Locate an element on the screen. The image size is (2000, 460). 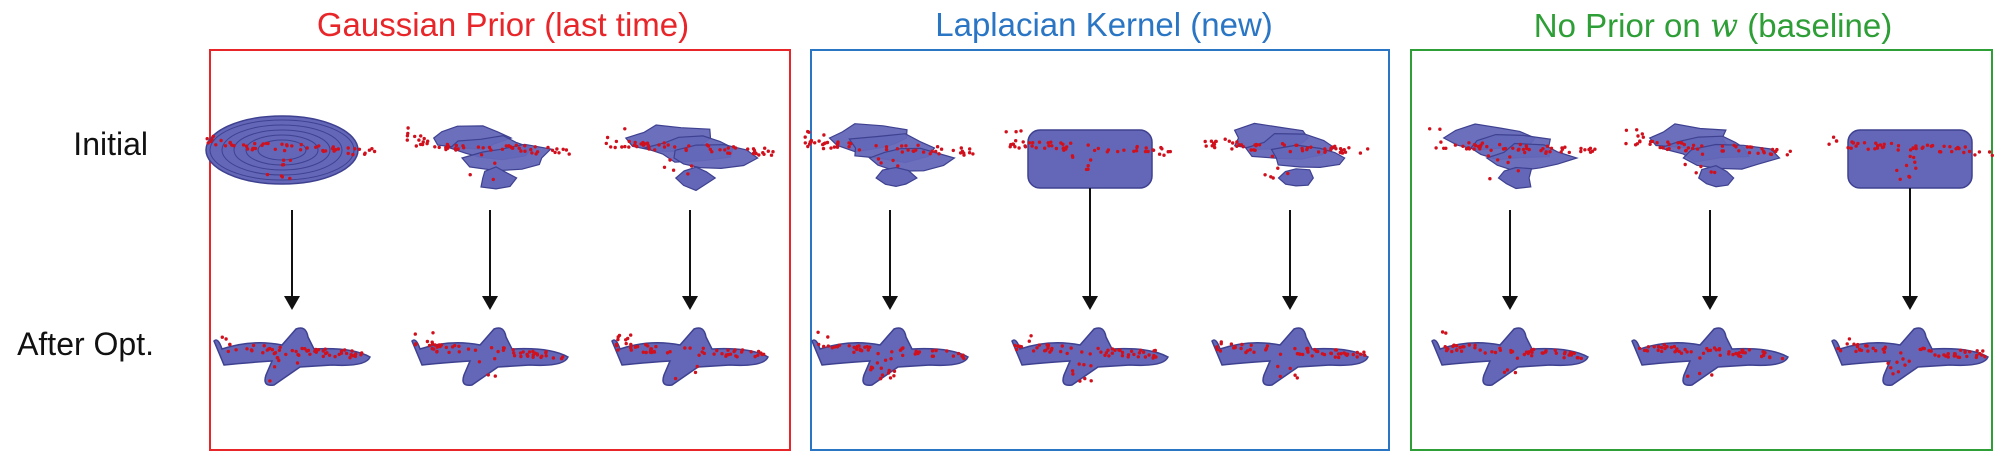
panel-title-noprior: No Prior on w (baseline) is located at coordinates (1706, 25).